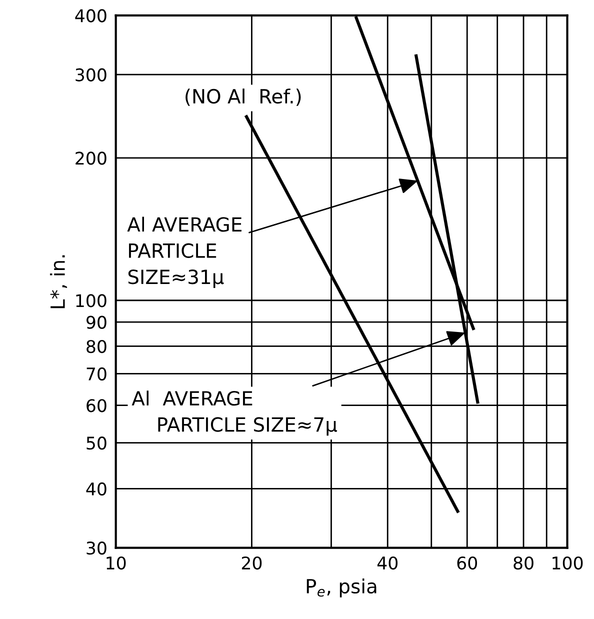 Image resolution: width=594 pixels, height=619 pixels. What do you see at coordinates (90, 15) in the screenshot?
I see `y-tick-label: 400` at bounding box center [90, 15].